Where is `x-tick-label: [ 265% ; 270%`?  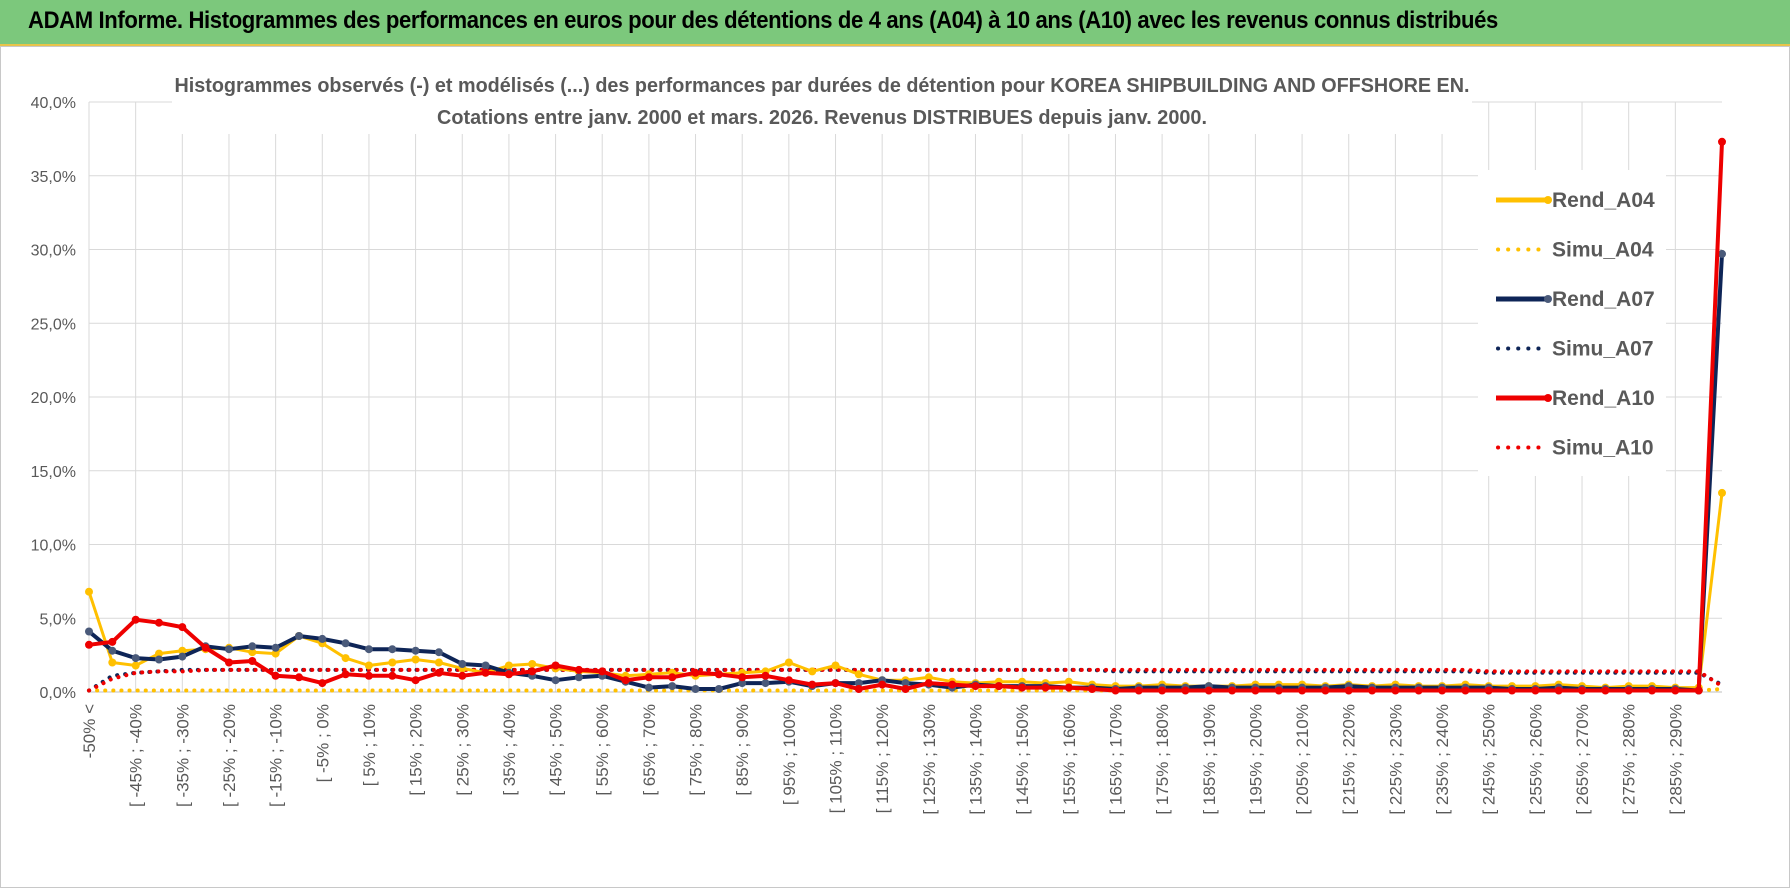
x-tick-label: [ 265% ; 270% is located at coordinates (1582, 759).